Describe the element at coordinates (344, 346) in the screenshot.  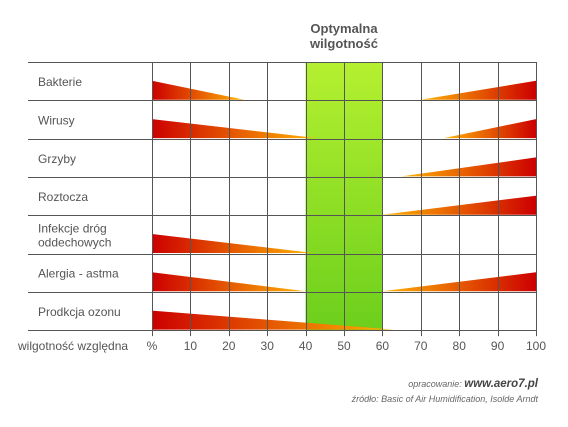
I see `x-tick-label: 50` at that location.